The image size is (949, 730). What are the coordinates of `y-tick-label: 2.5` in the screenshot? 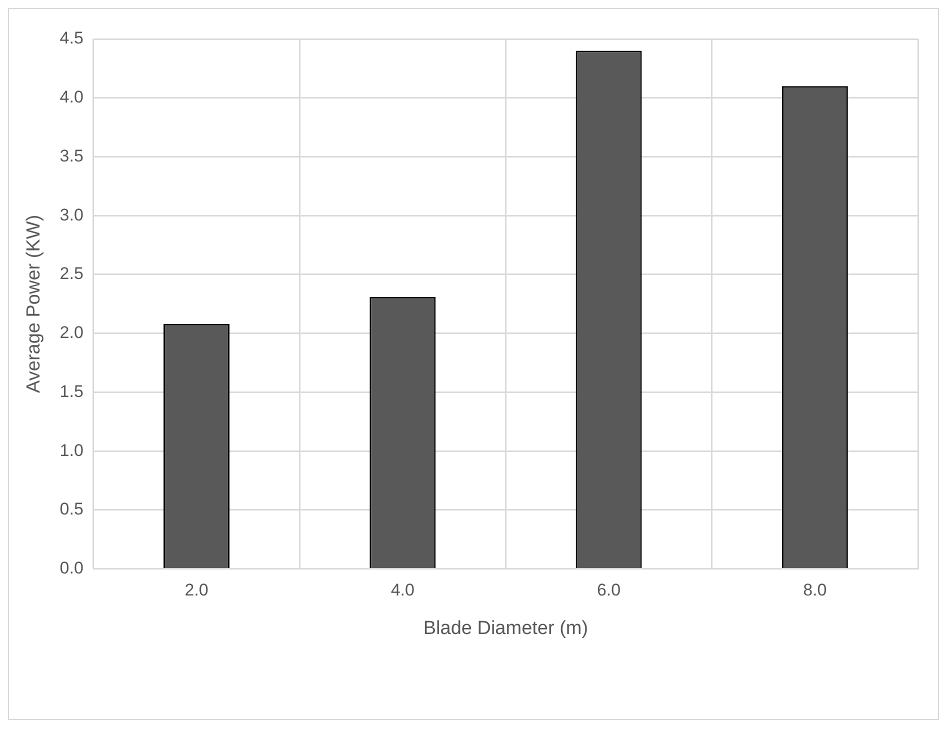 It's located at (72, 274).